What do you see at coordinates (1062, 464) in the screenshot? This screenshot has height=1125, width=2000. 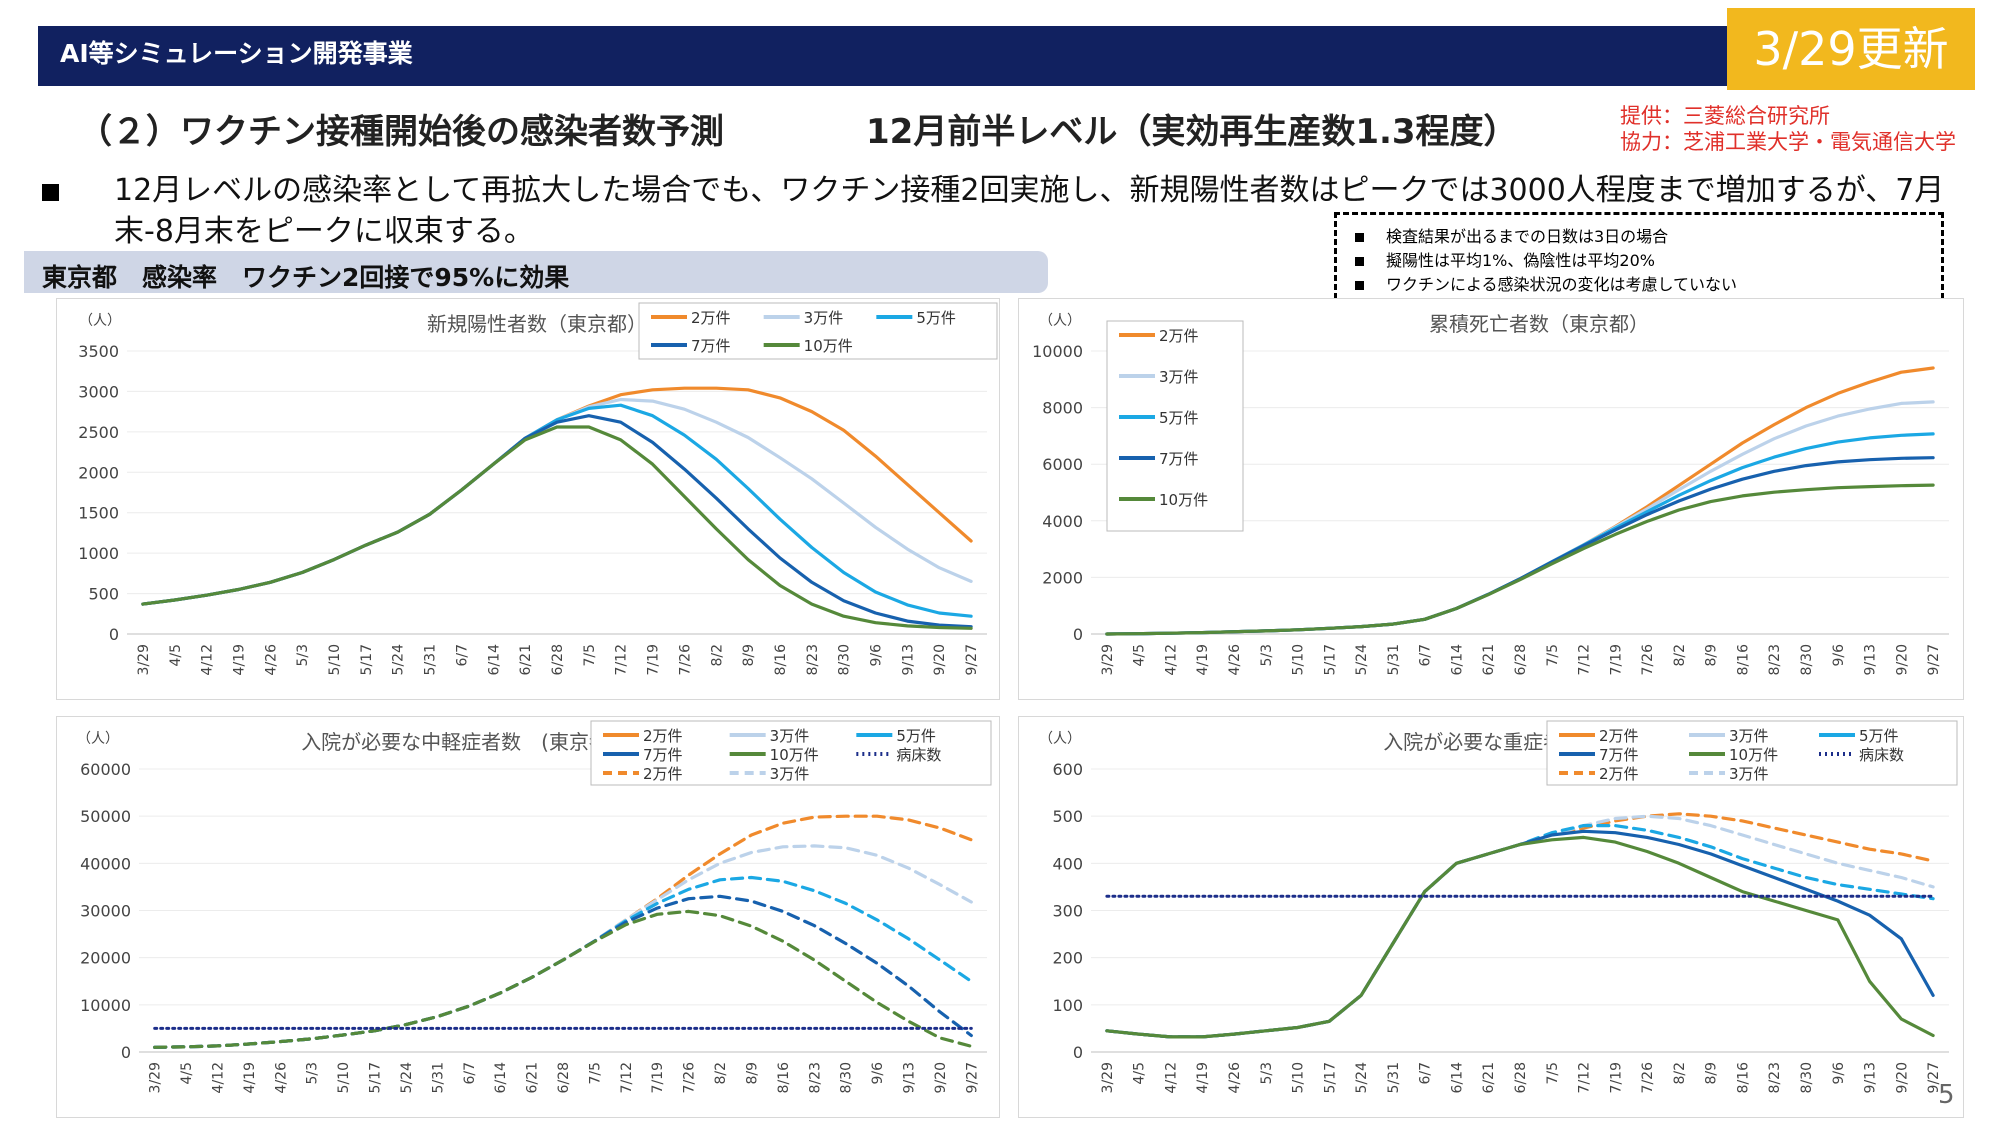 I see `y-tick-label: 6000` at bounding box center [1062, 464].